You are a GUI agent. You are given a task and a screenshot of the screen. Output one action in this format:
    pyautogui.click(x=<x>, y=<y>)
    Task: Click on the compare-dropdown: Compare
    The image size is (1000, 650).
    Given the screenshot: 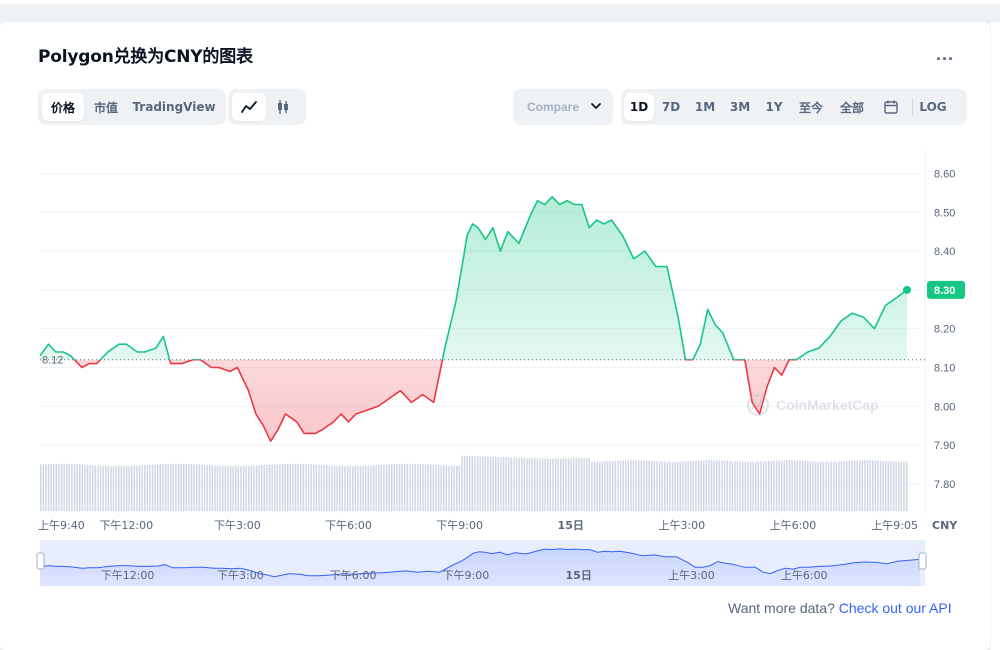 What is the action you would take?
    pyautogui.click(x=563, y=107)
    